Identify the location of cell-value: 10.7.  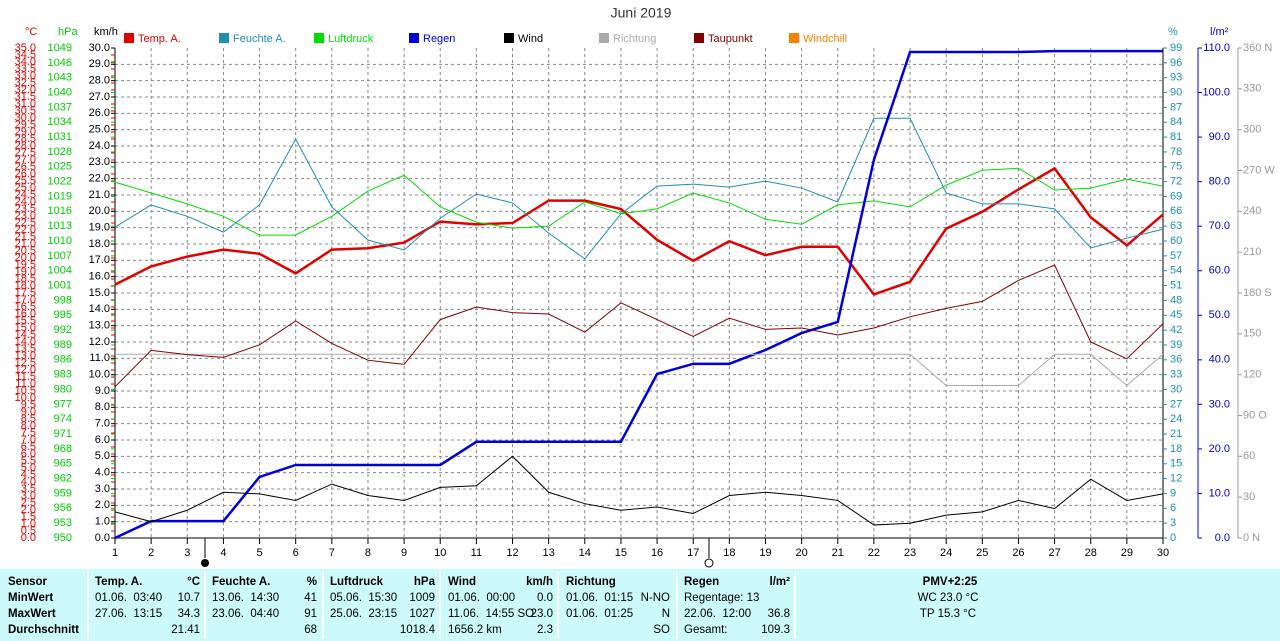
(189, 598).